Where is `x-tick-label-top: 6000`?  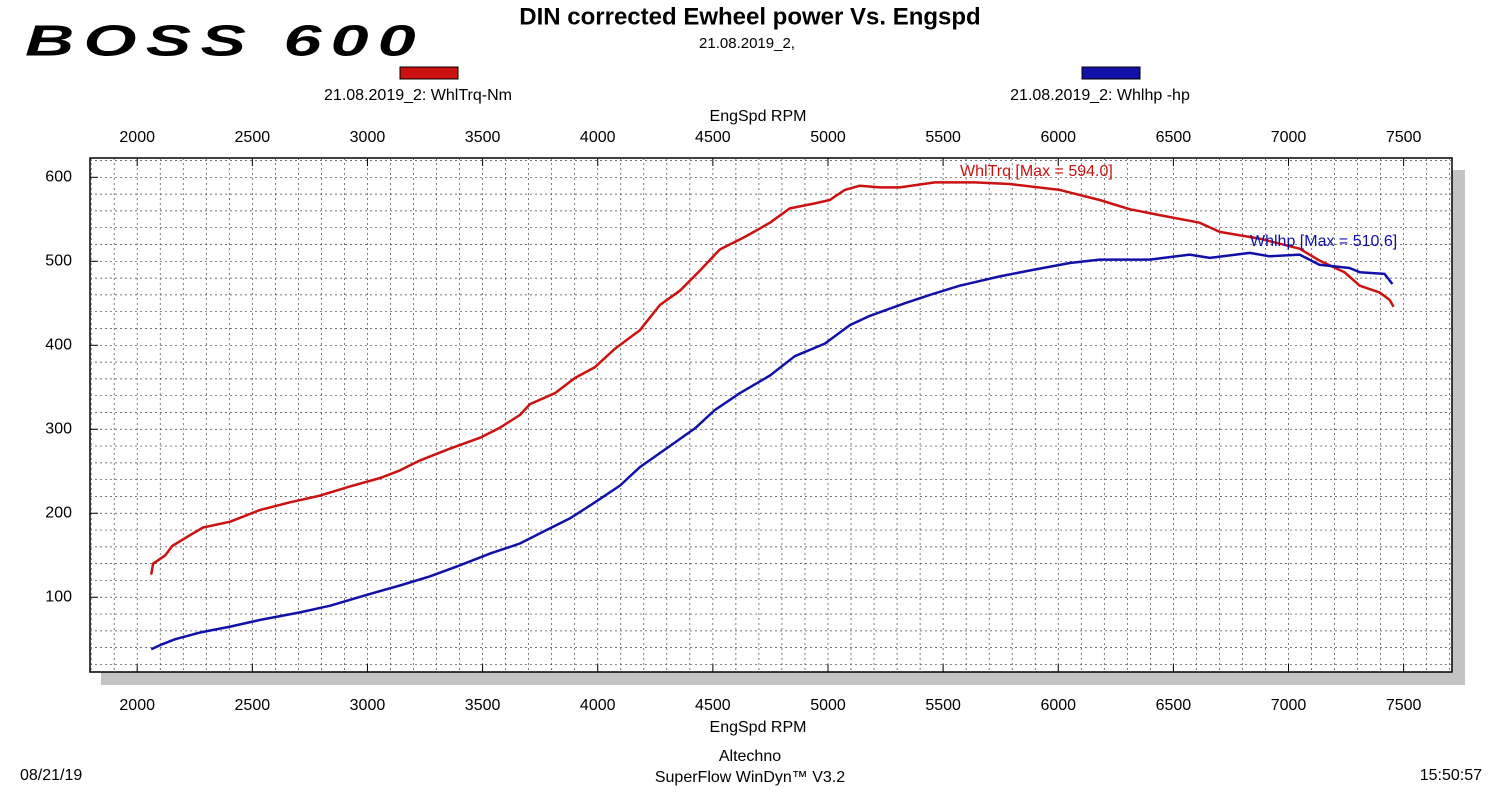
x-tick-label-top: 6000 is located at coordinates (1058, 137).